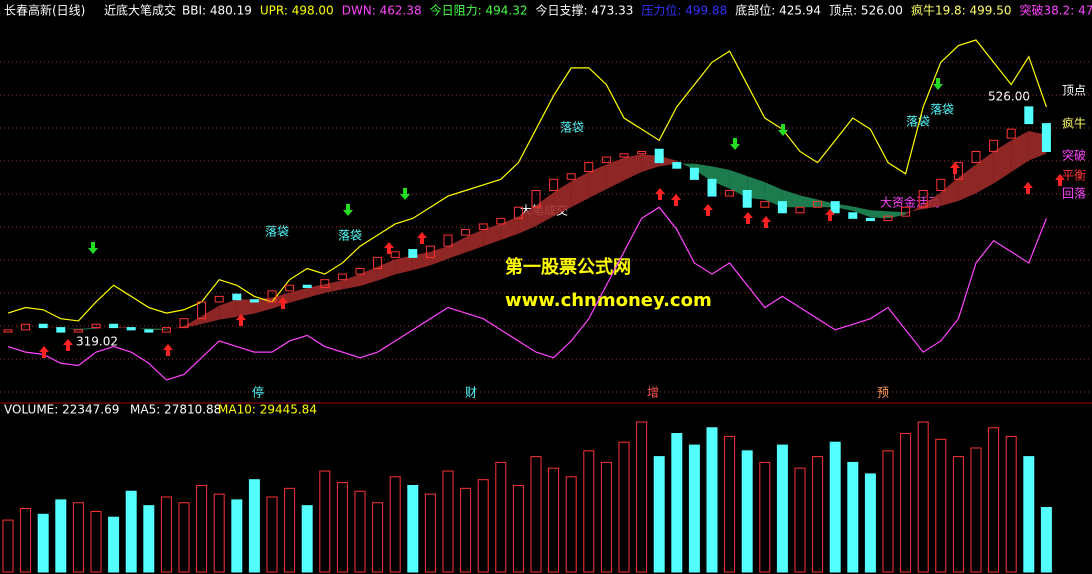 The width and height of the screenshot is (1092, 574). I want to click on header-item: 顶点: 526.00, so click(866, 11).